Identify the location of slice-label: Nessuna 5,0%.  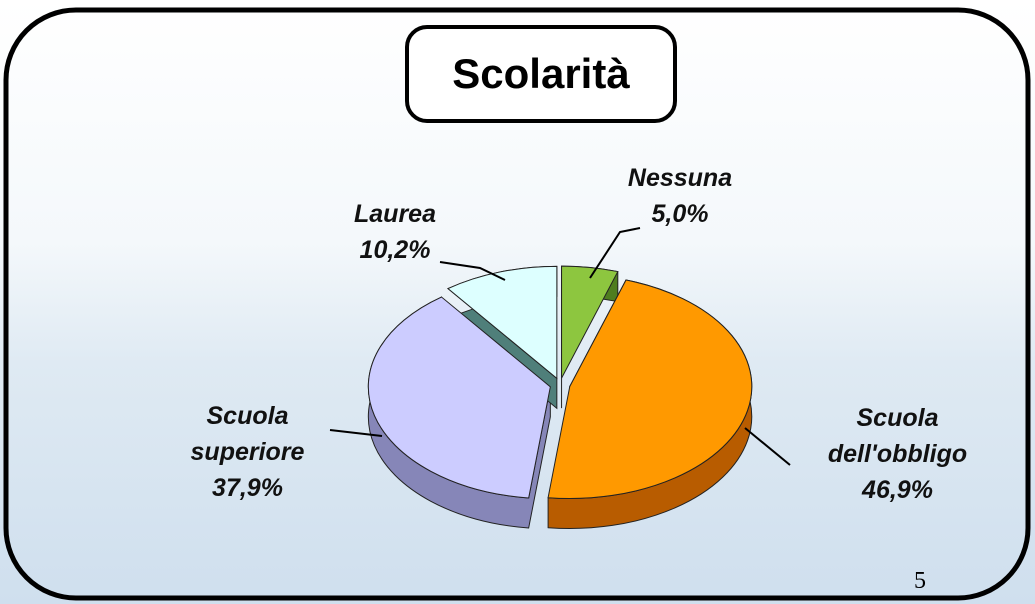
(680, 196).